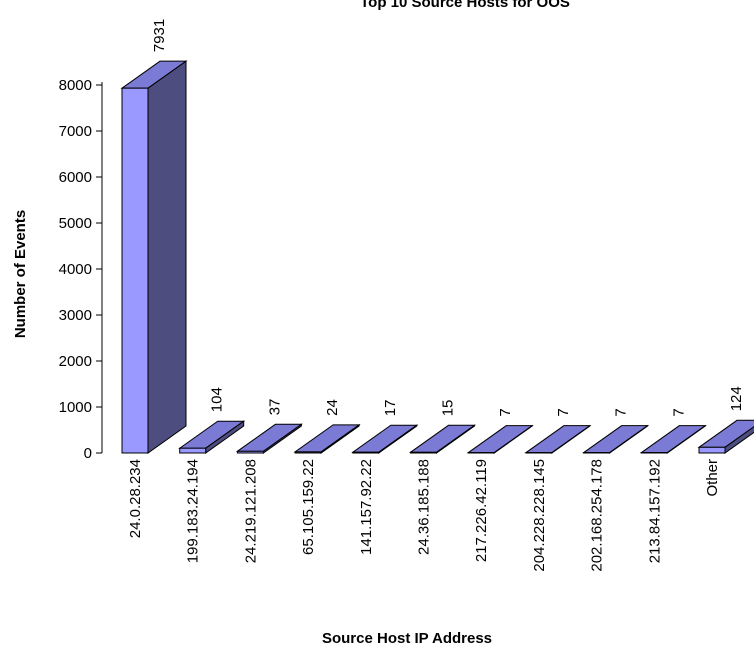 This screenshot has height=650, width=754. What do you see at coordinates (88, 453) in the screenshot?
I see `y-tick-label: 0` at bounding box center [88, 453].